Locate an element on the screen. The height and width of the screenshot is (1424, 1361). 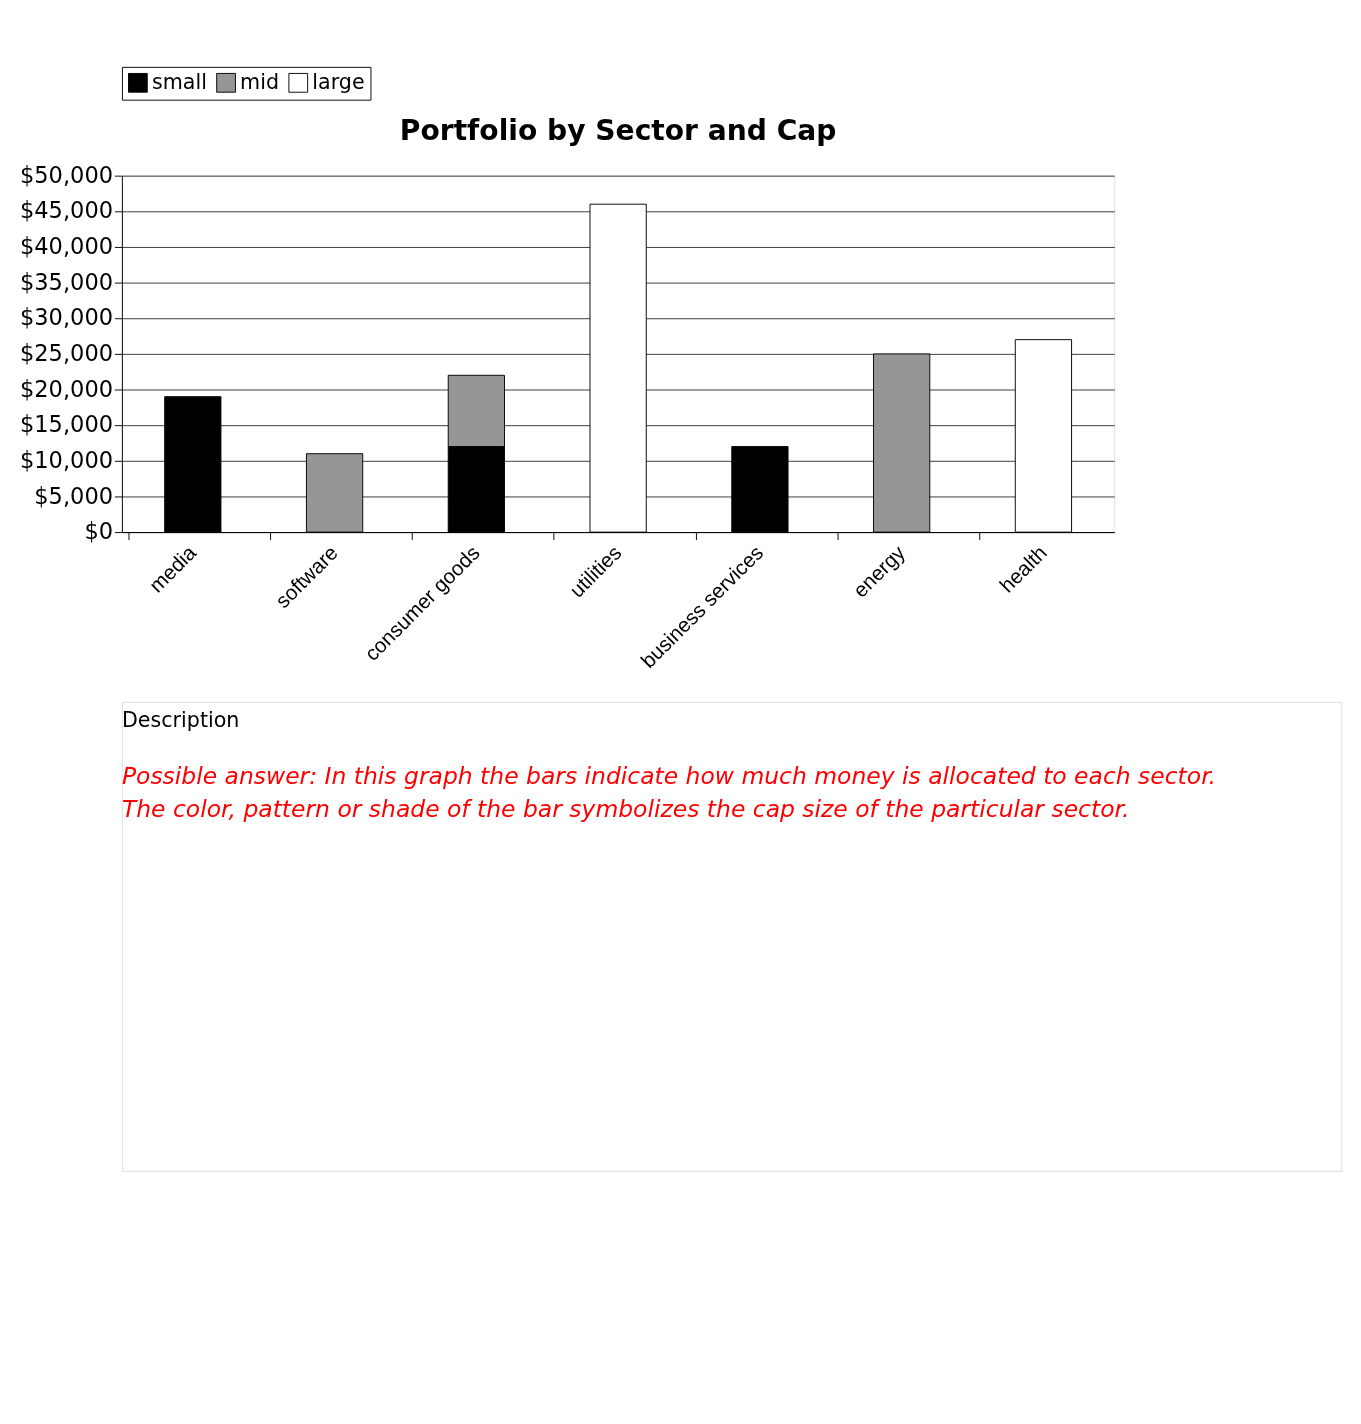
y-tick-label: $30,000 is located at coordinates (66, 317).